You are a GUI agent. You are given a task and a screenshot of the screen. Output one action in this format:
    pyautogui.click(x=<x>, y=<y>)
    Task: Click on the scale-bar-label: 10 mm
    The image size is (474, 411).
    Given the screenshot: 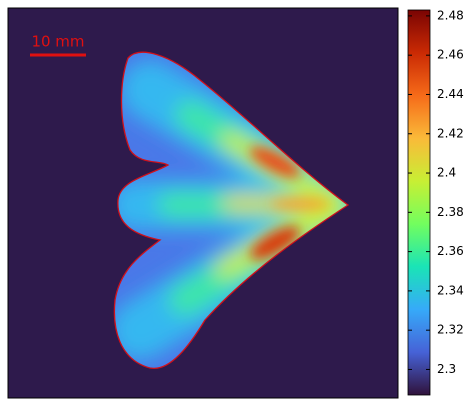 What is the action you would take?
    pyautogui.click(x=57, y=42)
    